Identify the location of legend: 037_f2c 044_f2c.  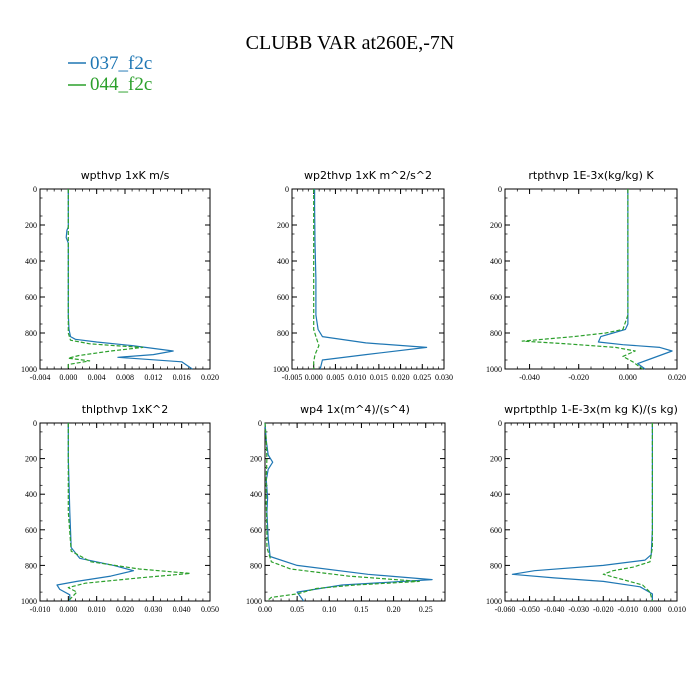
(110, 74).